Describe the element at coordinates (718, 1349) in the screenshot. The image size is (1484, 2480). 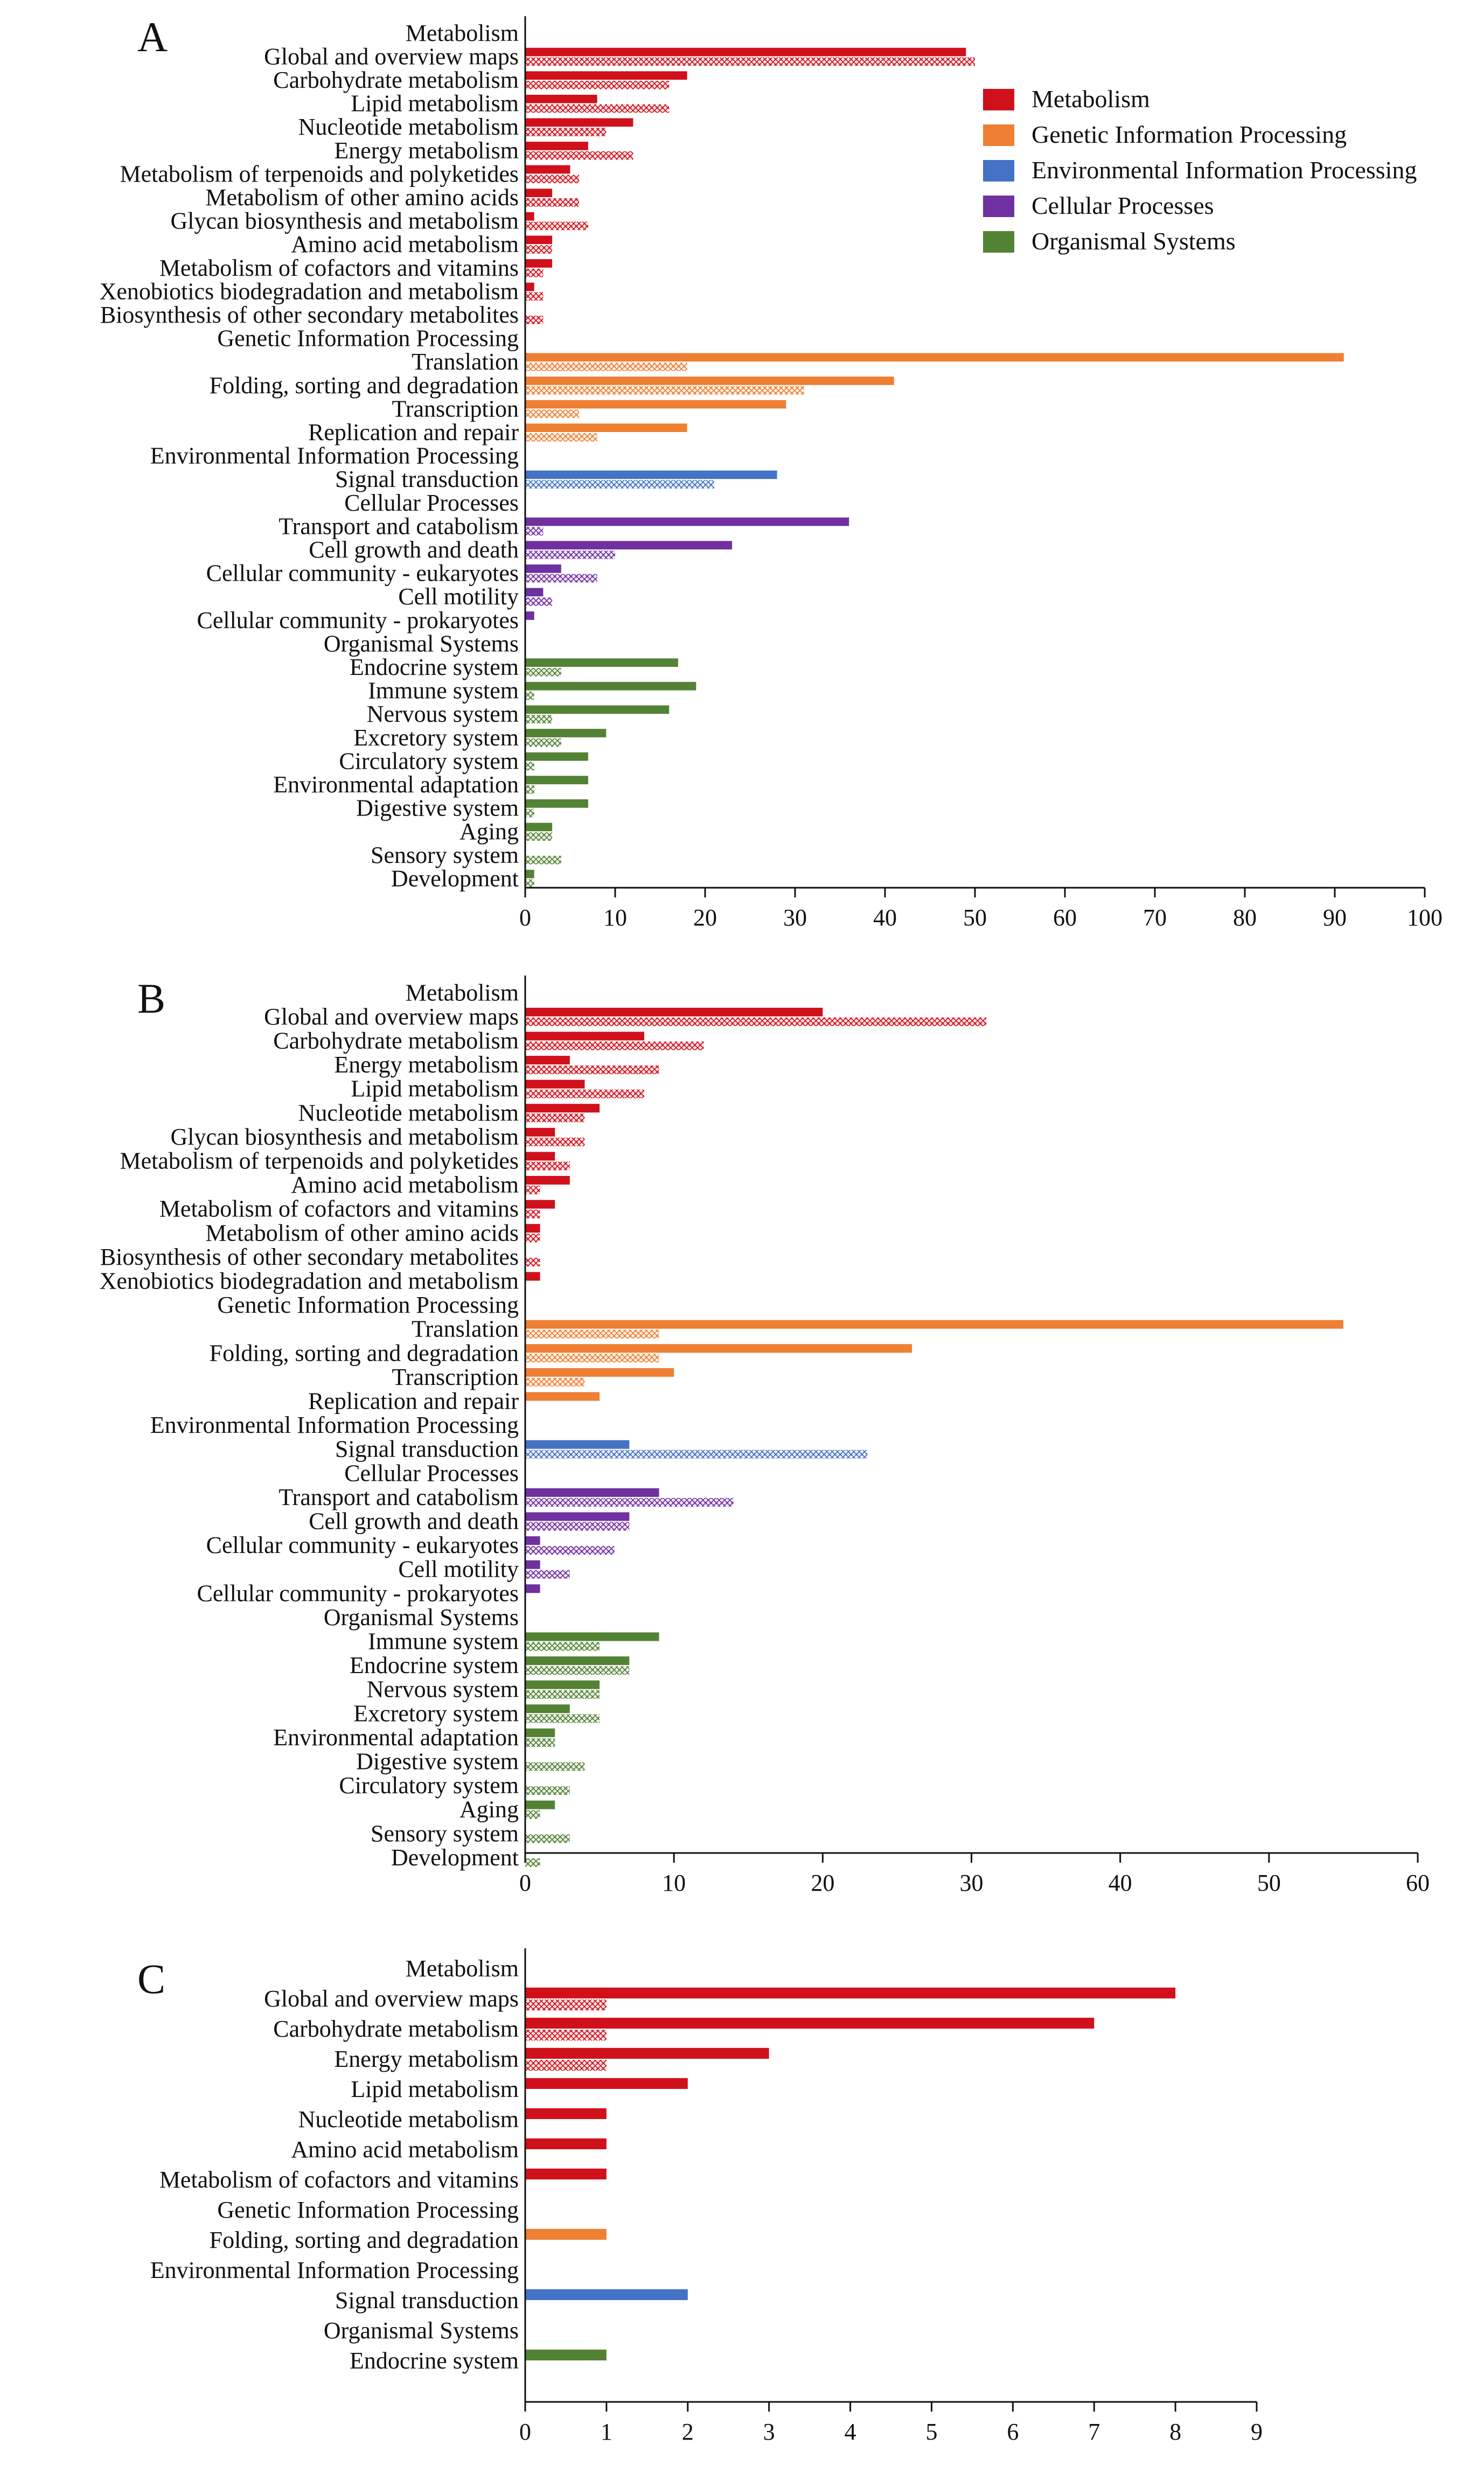
I see `bar-solid-folding-sorting-and-degradation` at that location.